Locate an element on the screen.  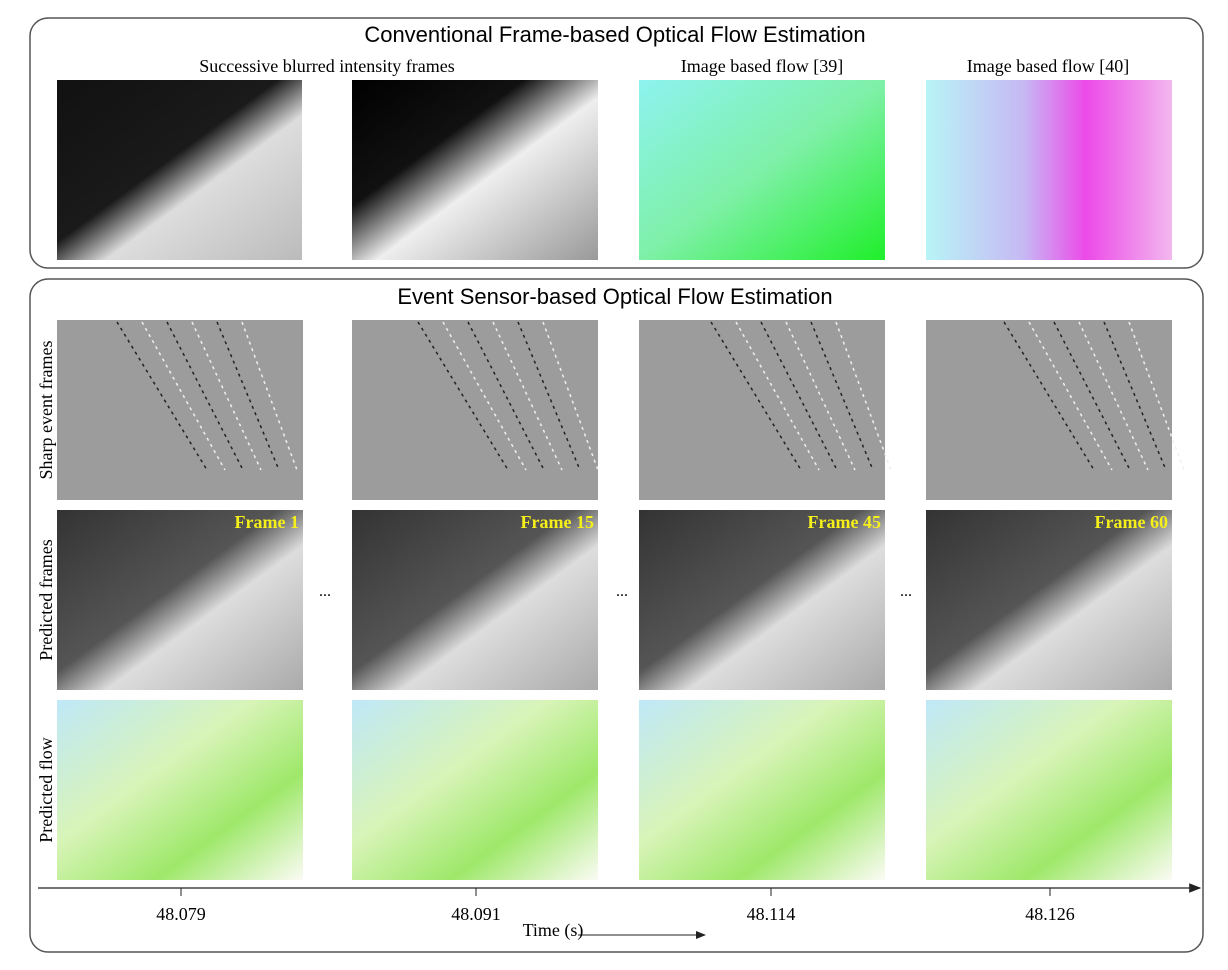
image-label: Image based flow [40] is located at coordinates (1048, 66).